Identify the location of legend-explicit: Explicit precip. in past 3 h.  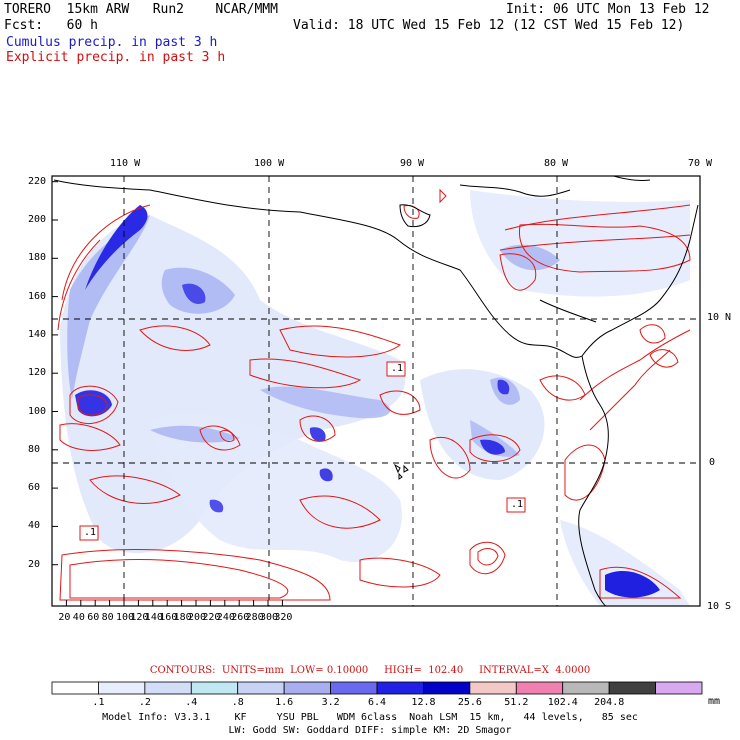
(116, 57).